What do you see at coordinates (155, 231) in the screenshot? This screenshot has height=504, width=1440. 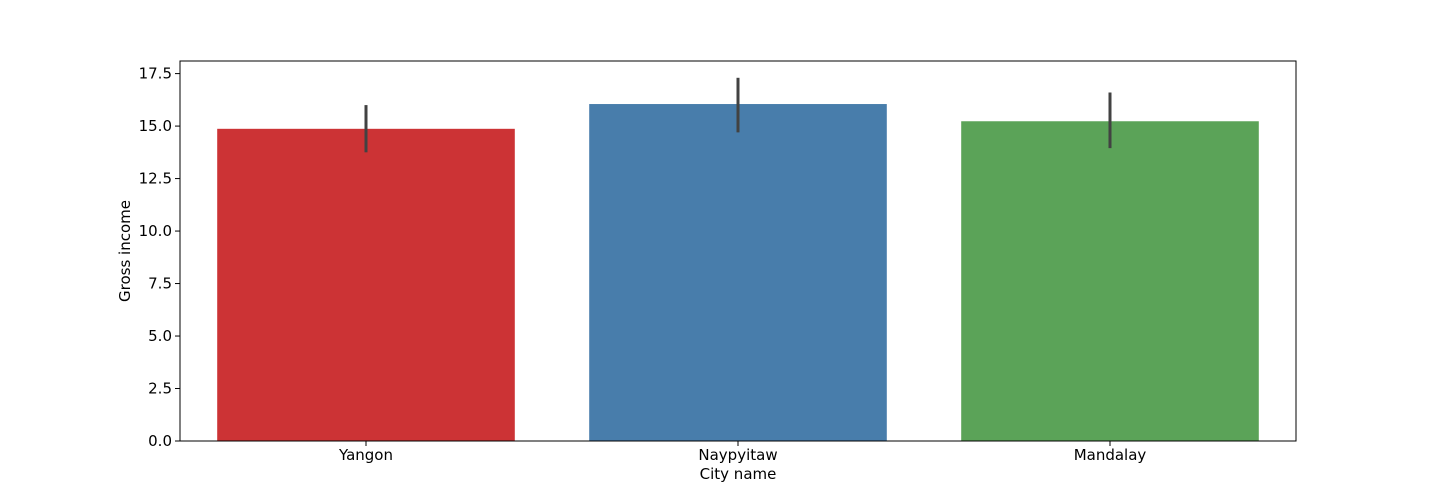 I see `y-tick-label: 10.0` at bounding box center [155, 231].